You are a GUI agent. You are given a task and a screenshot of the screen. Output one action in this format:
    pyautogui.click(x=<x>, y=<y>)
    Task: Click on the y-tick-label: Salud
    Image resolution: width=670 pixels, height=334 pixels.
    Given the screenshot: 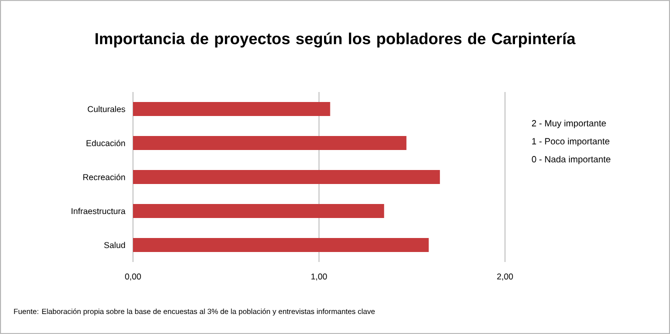 What is the action you would take?
    pyautogui.click(x=114, y=245)
    